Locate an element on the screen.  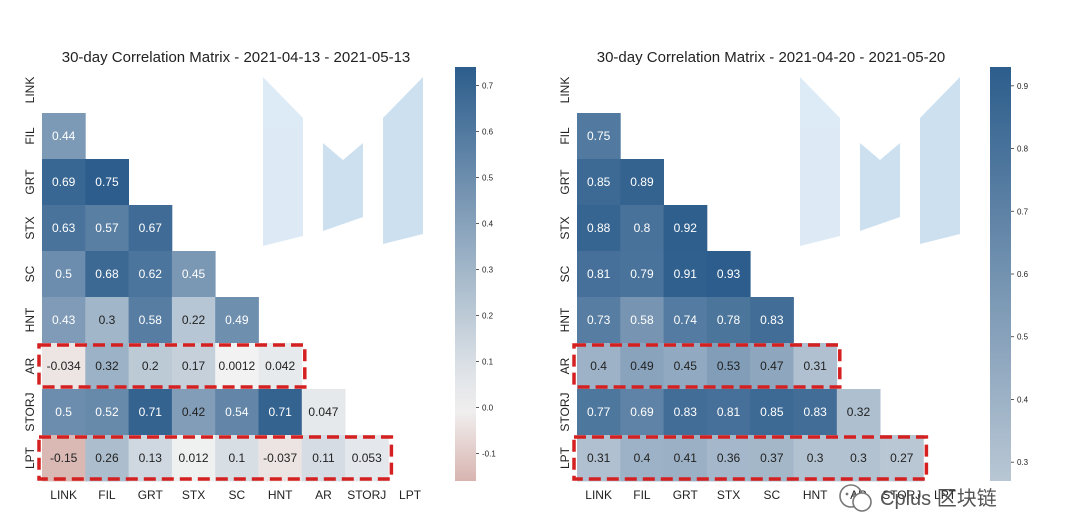
cell-value-label: 0.042 is located at coordinates (280, 366).